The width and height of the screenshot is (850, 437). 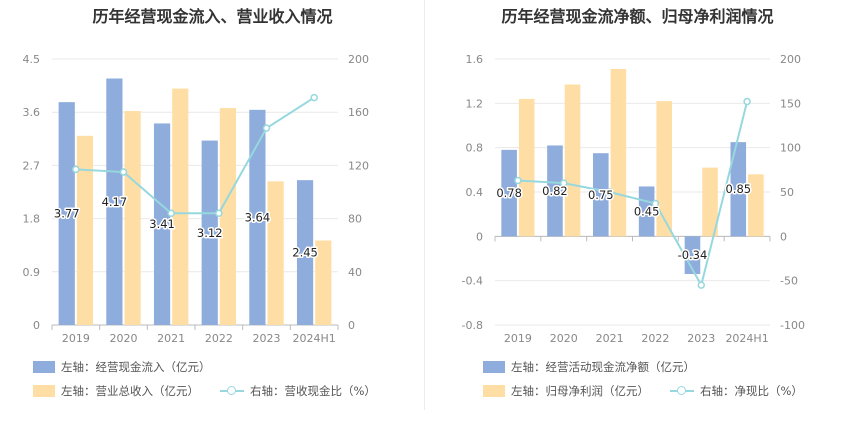 I want to click on legend-item-net-cashflow: 左轴：经营活动现金流净额（亿元）, so click(x=589, y=367).